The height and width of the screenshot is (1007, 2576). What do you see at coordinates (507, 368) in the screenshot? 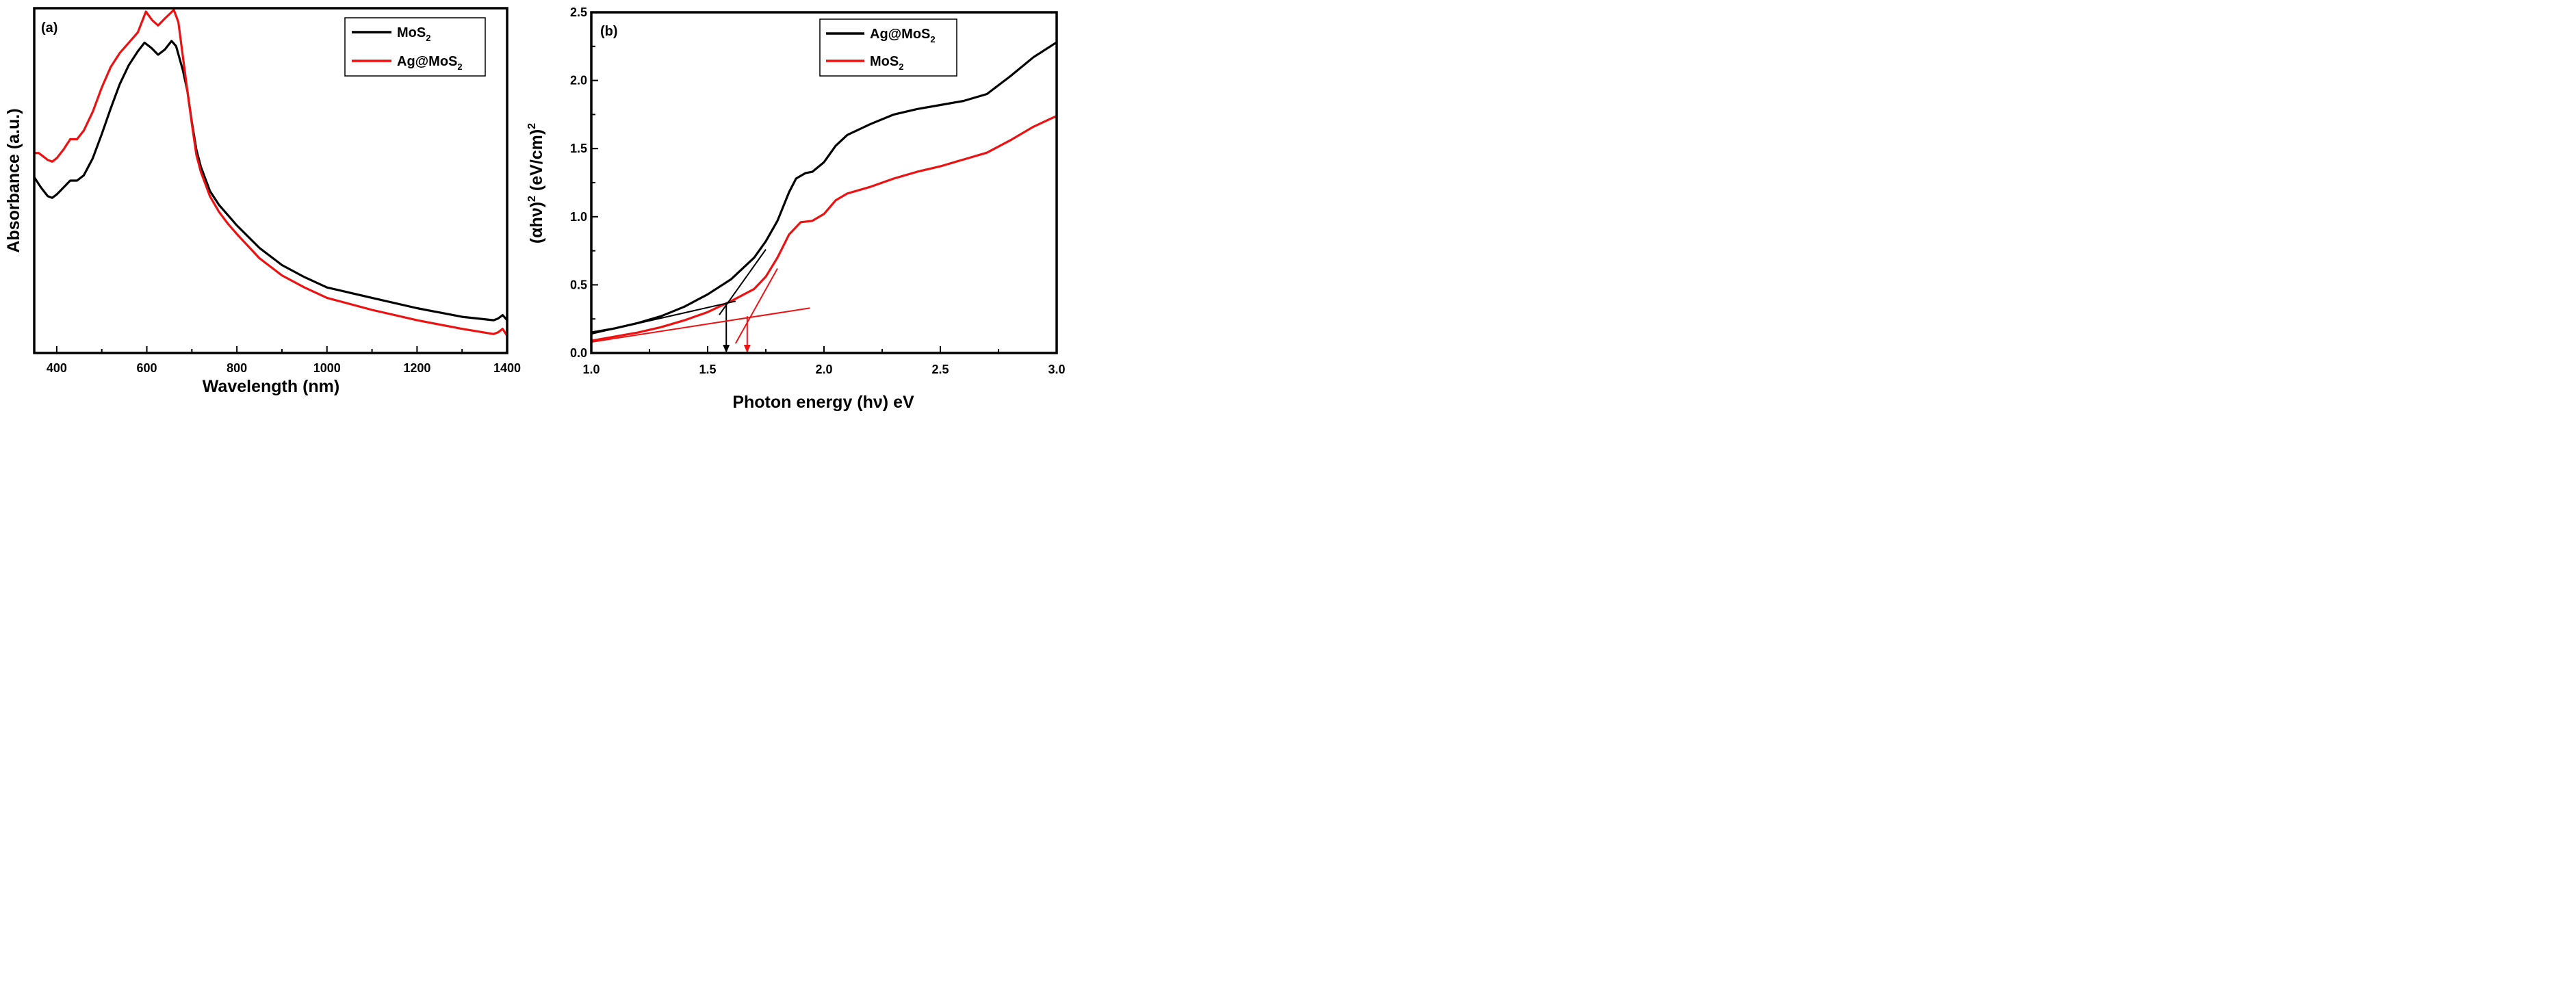
I see `panel-a-x-tick-label: 1400` at bounding box center [507, 368].